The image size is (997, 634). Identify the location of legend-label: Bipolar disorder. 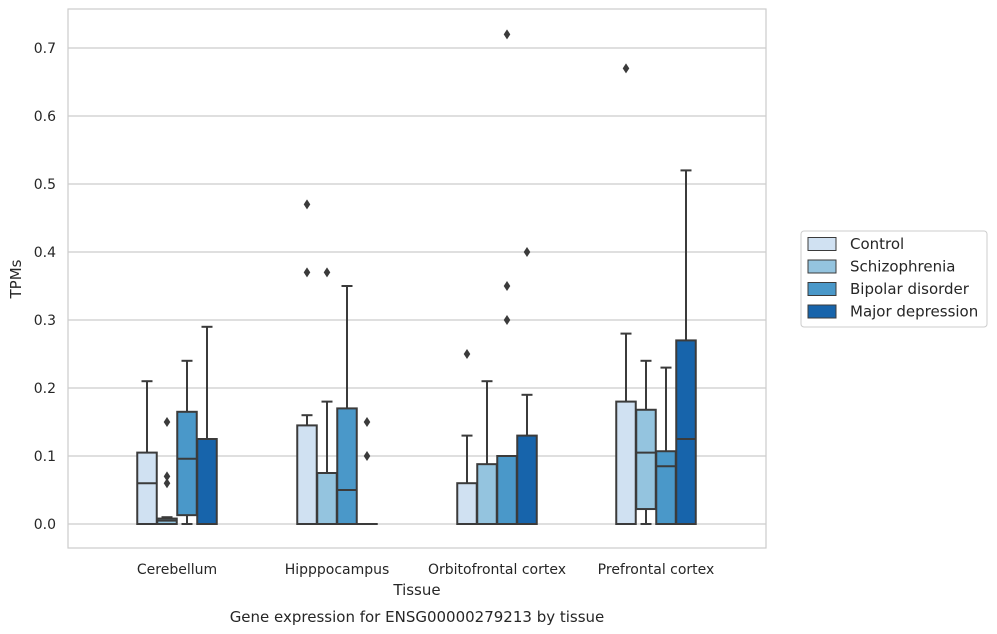
(910, 289).